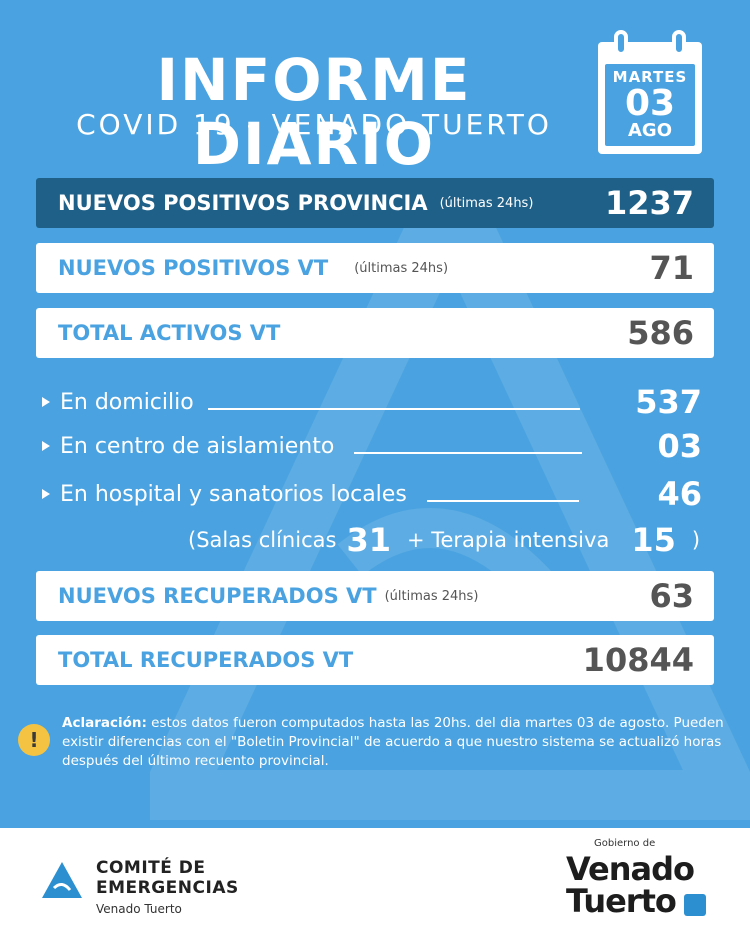 This screenshot has height=936, width=750. Describe the element at coordinates (139, 909) in the screenshot. I see `comite-line3: Venado Tuerto` at that location.